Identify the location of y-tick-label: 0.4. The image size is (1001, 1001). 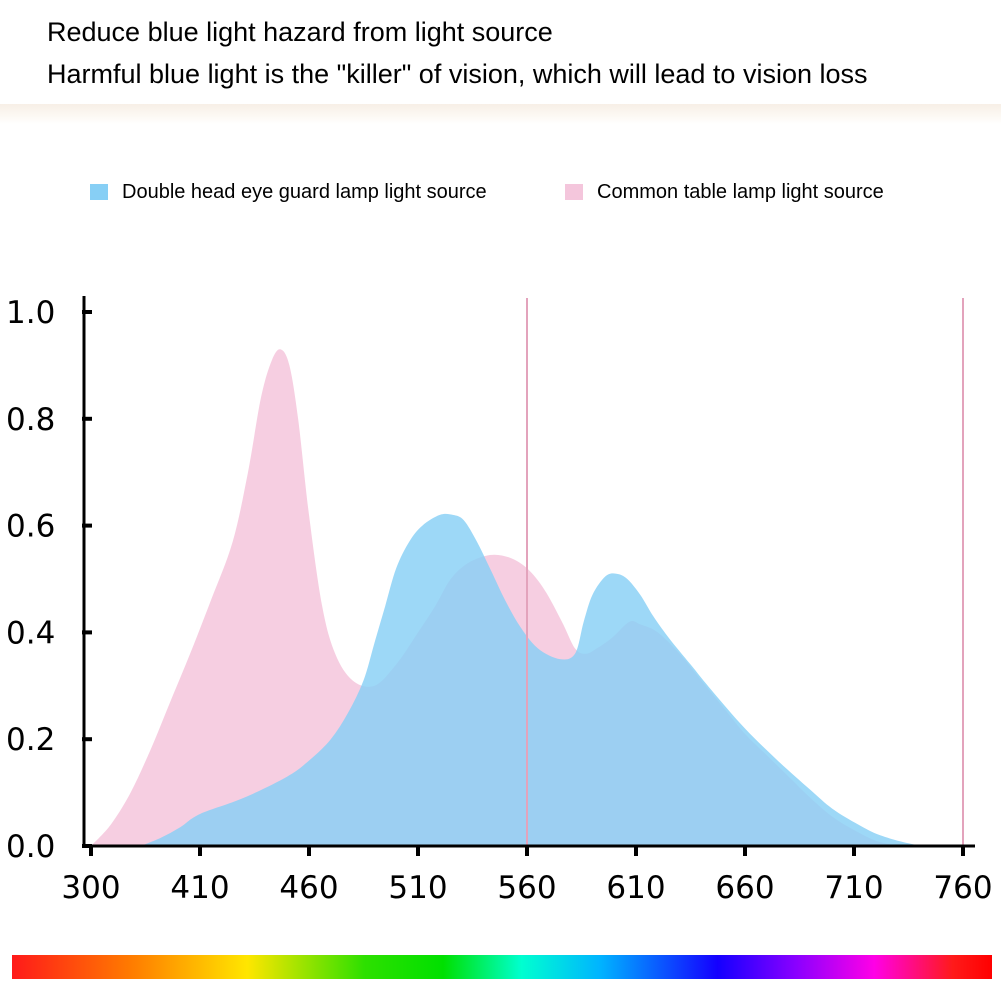
(30, 633).